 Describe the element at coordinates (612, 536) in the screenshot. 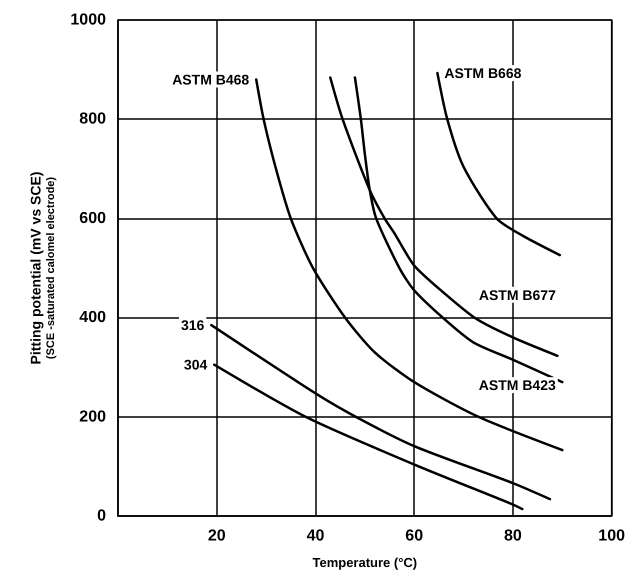

I see `x-tick-label: 100` at that location.